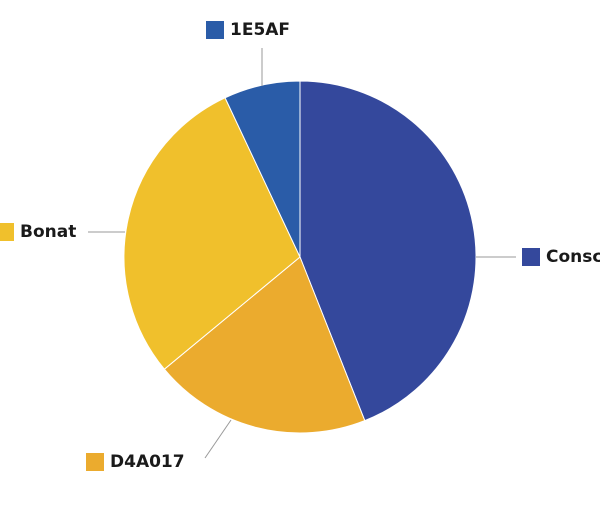  Describe the element at coordinates (260, 30) in the screenshot. I see `slice-label: 1E5AF` at that location.